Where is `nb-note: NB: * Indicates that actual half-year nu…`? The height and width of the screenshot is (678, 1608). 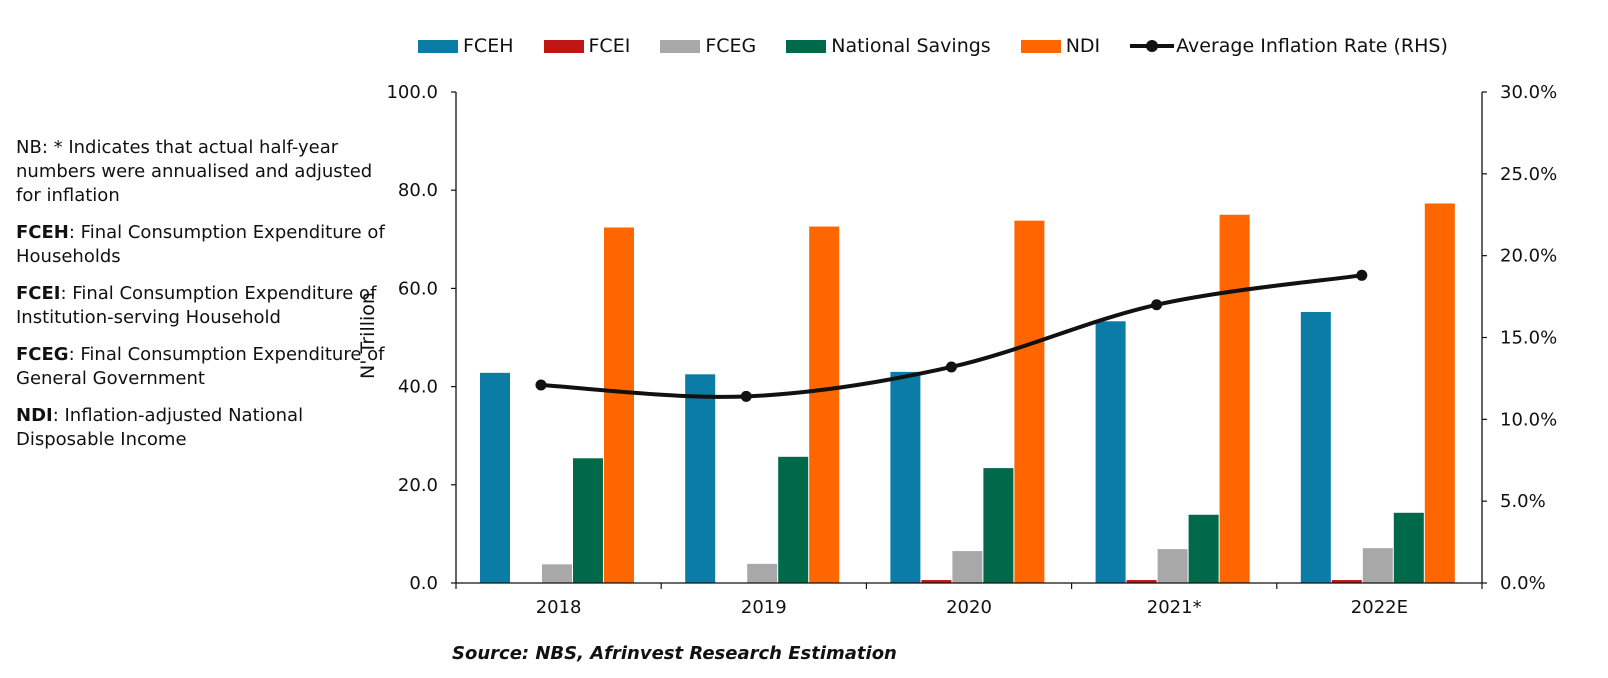
nb-note: NB: * Indicates that actual half-year nu… is located at coordinates (194, 171).